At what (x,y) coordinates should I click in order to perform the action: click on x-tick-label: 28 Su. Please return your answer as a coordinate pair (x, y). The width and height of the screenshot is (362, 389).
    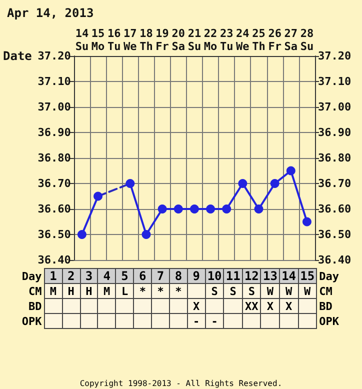
    Looking at the image, I should click on (307, 40).